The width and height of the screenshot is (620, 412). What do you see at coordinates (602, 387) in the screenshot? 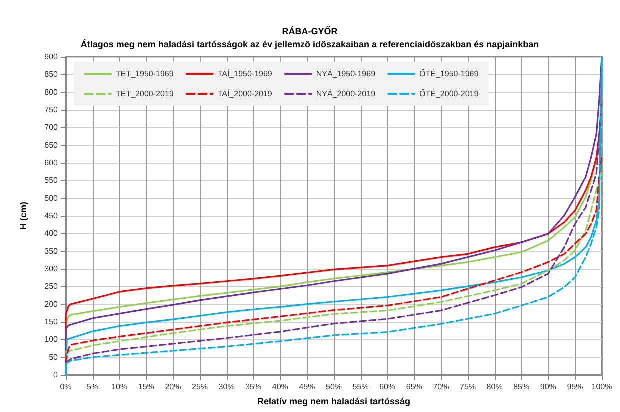
I see `x-tick-label: 100%` at bounding box center [602, 387].